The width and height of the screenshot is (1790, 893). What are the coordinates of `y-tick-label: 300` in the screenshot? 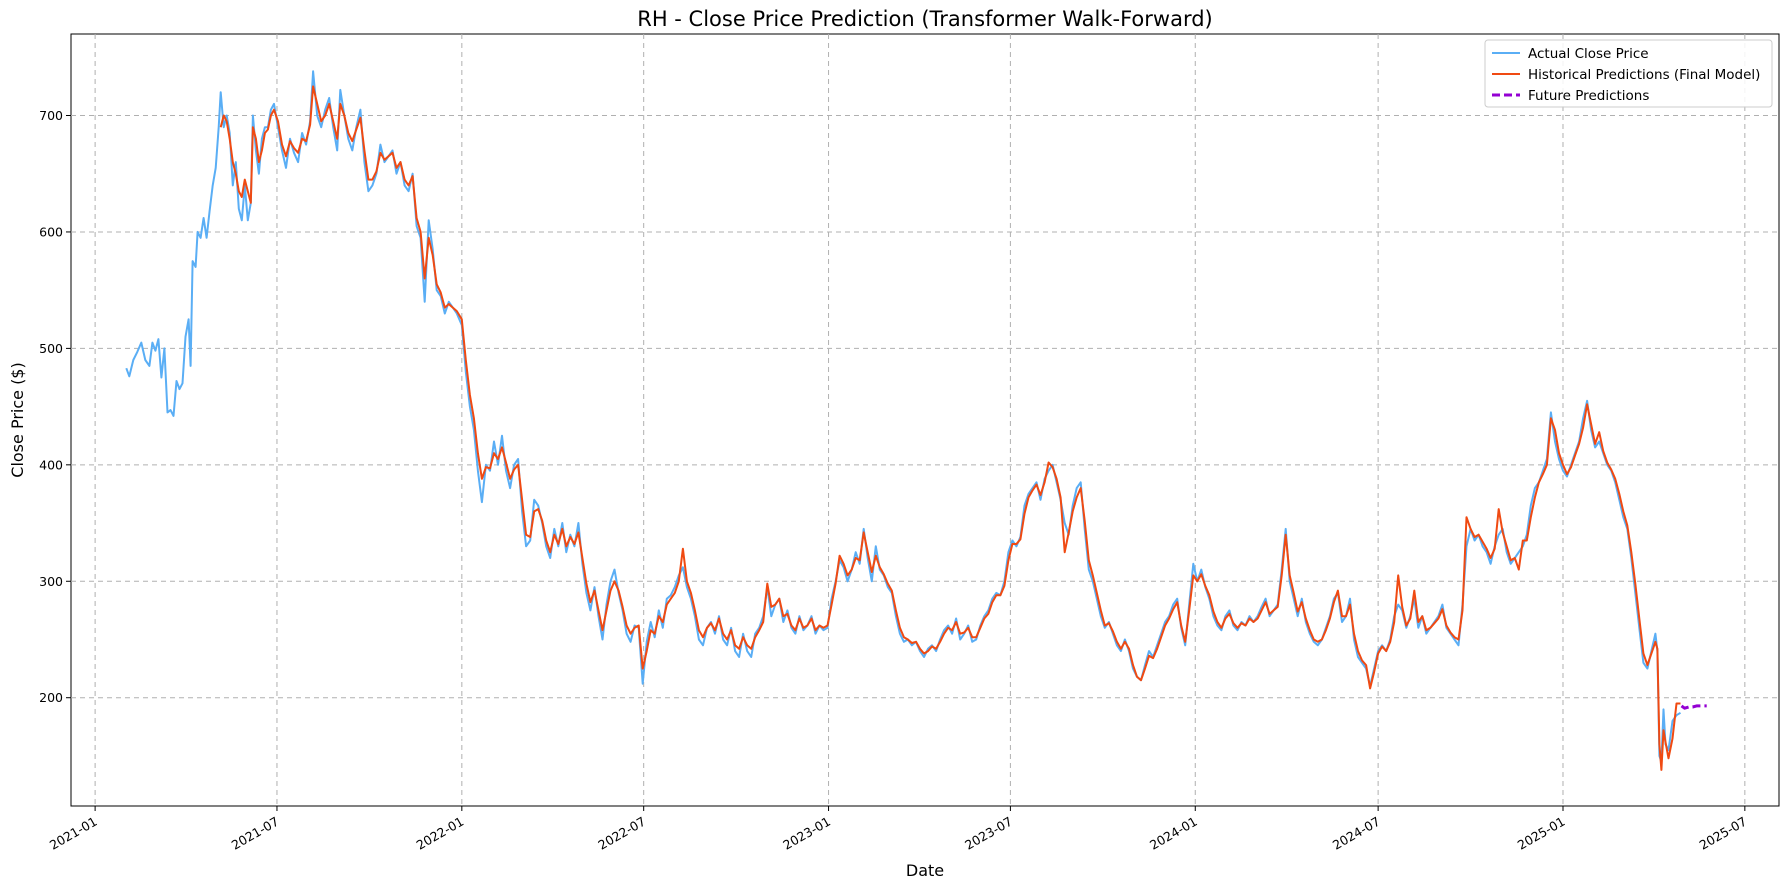 It's located at (51, 581).